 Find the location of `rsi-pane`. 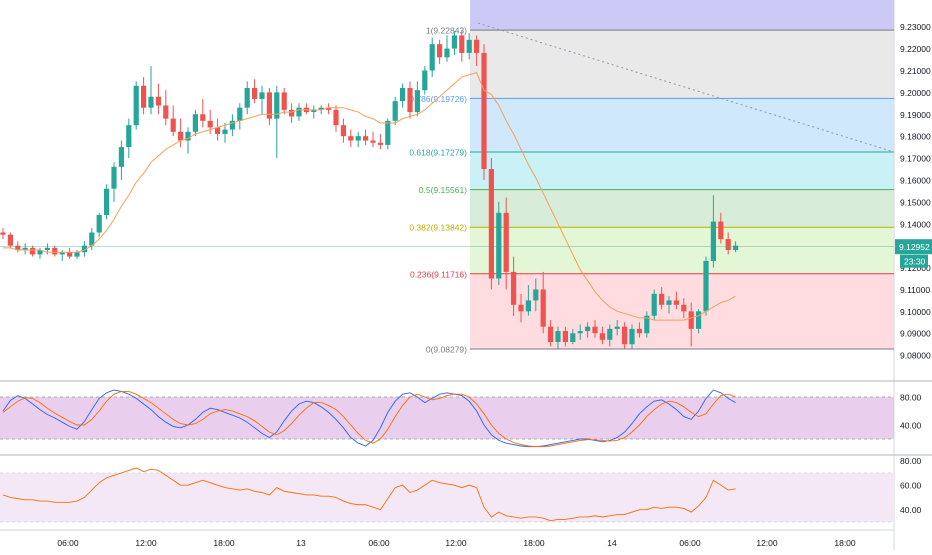

rsi-pane is located at coordinates (447, 495).